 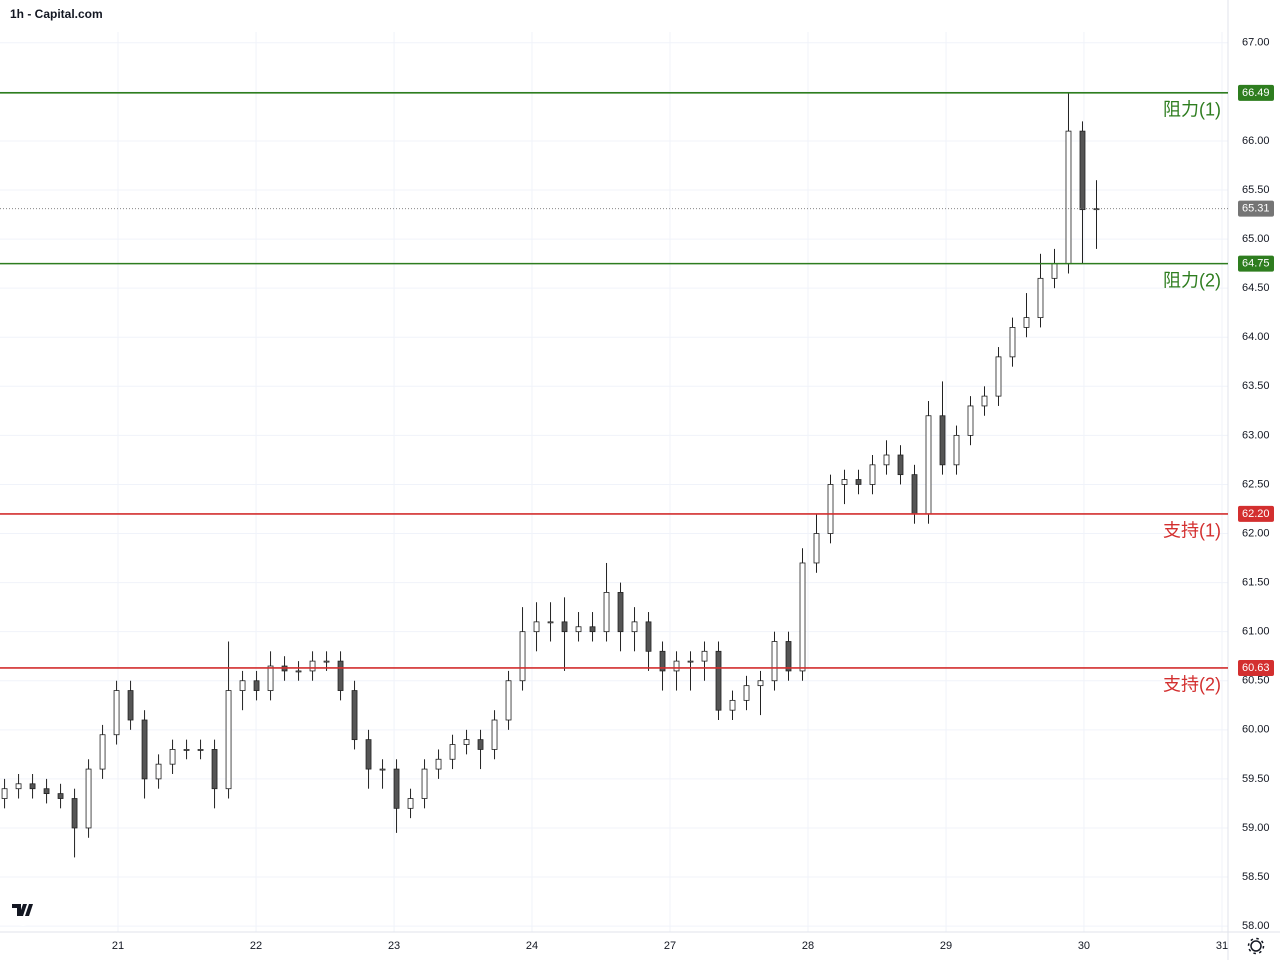 I want to click on y-tick-label: 65.50, so click(x=1256, y=190).